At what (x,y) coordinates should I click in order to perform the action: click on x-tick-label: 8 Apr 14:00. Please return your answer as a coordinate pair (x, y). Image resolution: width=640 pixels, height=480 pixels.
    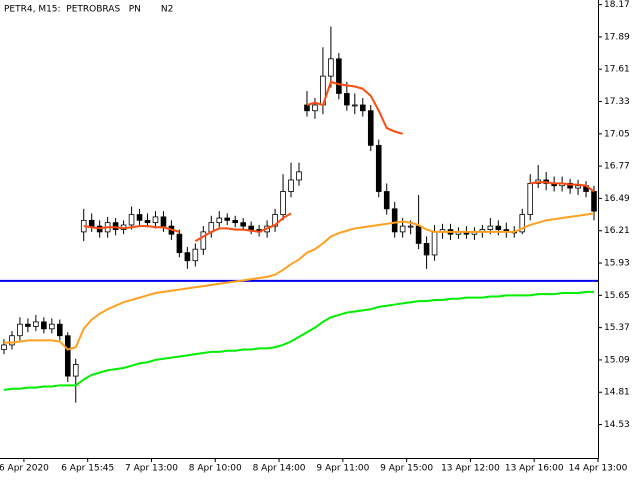
    Looking at the image, I should click on (279, 469).